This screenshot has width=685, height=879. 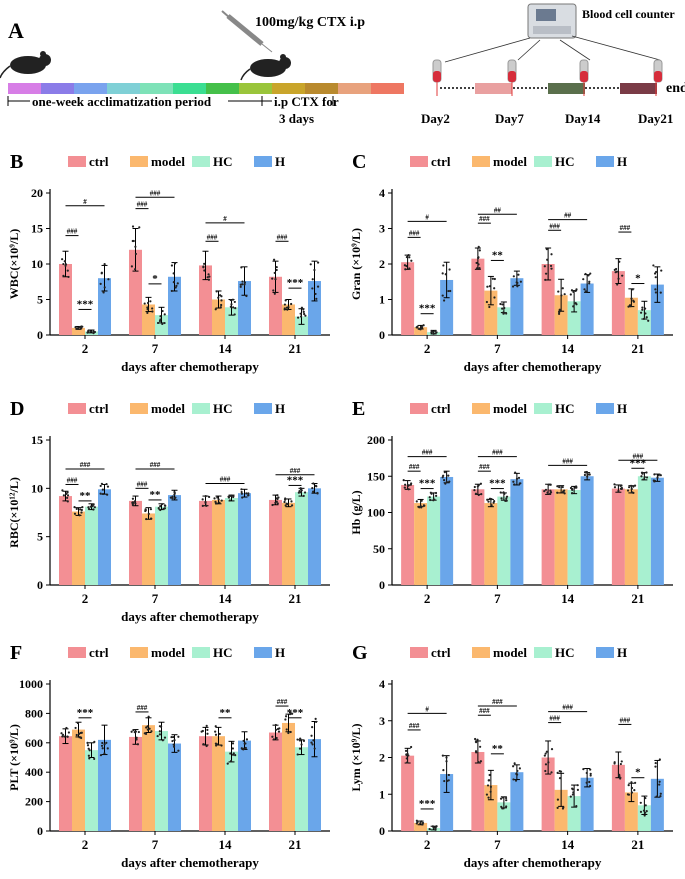 What do you see at coordinates (190, 862) in the screenshot?
I see `x-axis-label: days after chemotherapy` at bounding box center [190, 862].